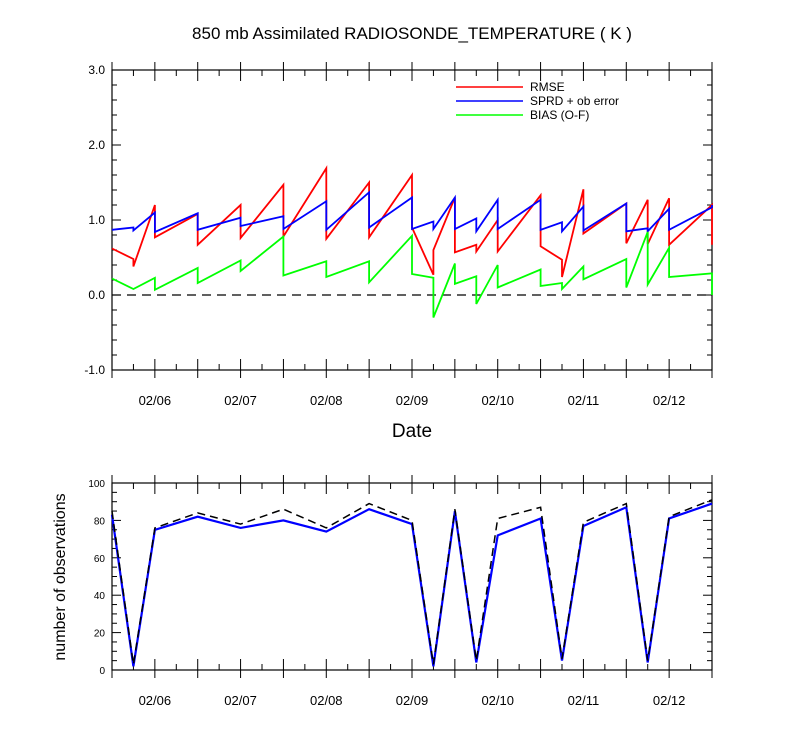 This screenshot has height=750, width=800. Describe the element at coordinates (100, 634) in the screenshot. I see `y-tick-label: 20` at that location.